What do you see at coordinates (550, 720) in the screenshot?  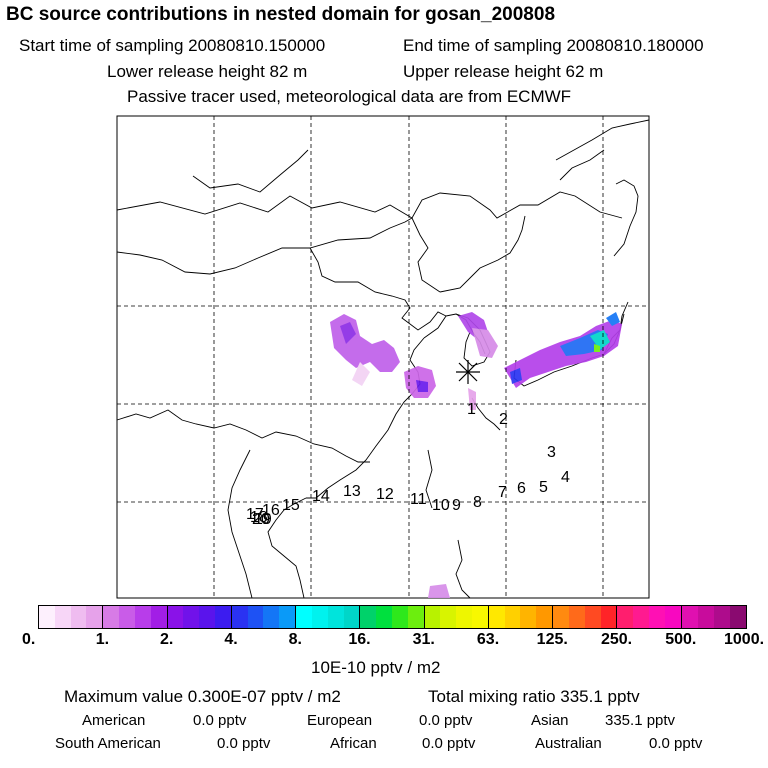 I see `asian-label: Asian` at bounding box center [550, 720].